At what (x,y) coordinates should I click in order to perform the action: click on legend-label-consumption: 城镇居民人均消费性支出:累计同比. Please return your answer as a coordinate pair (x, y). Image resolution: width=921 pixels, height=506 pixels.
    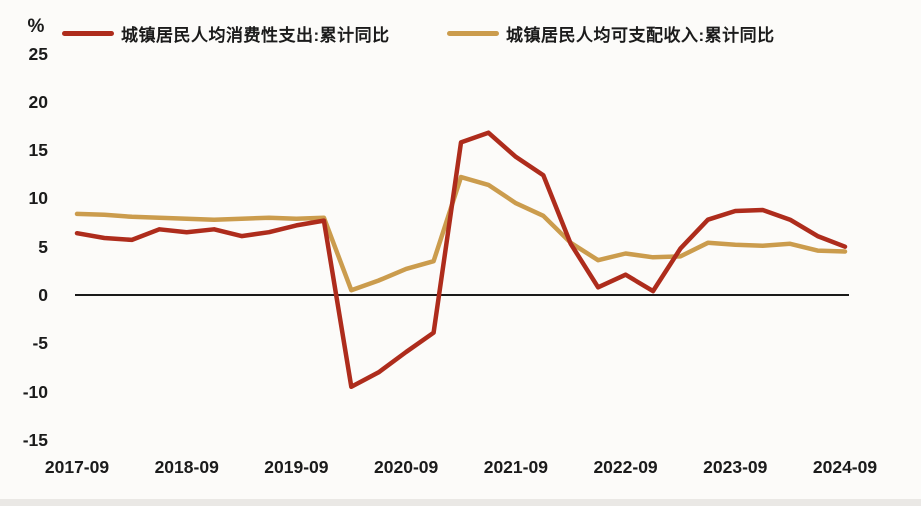
    Looking at the image, I should click on (255, 35).